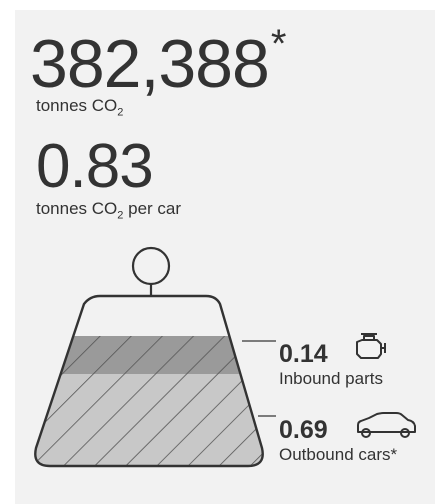  Describe the element at coordinates (303, 430) in the screenshot. I see `outbound-cars-value: 0.69` at that location.